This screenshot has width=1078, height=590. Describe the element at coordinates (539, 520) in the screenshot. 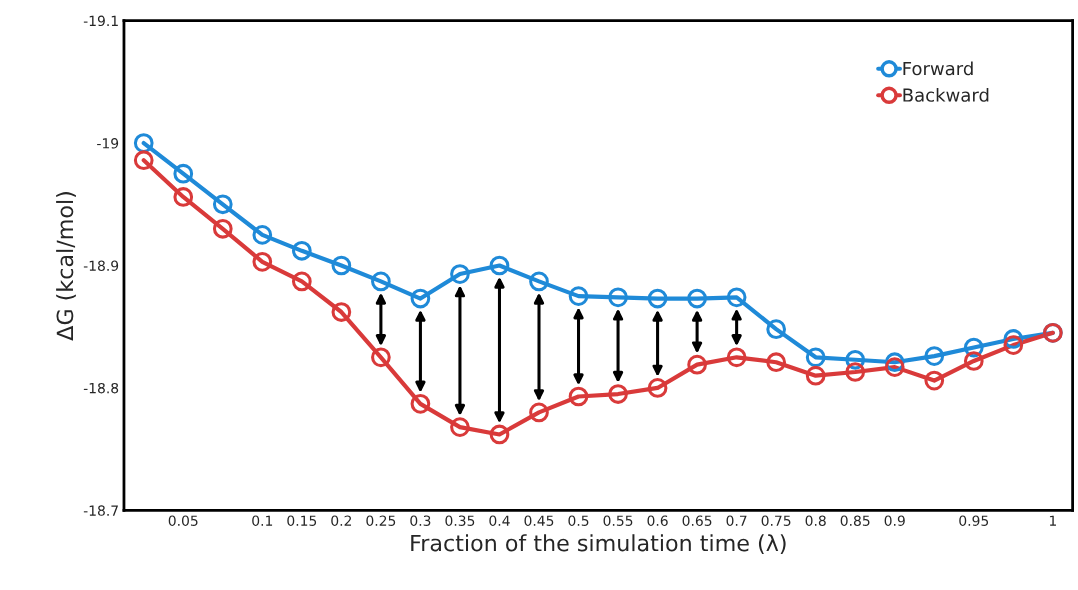

I see `x-tick-label: 0.45` at that location.